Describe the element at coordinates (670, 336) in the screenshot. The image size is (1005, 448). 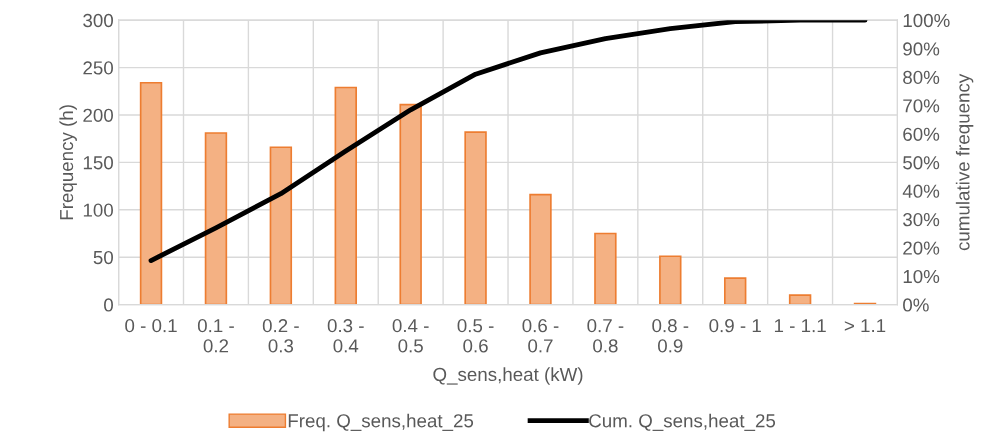
I see `x-tick-label: 0.8 - 0.9` at that location.